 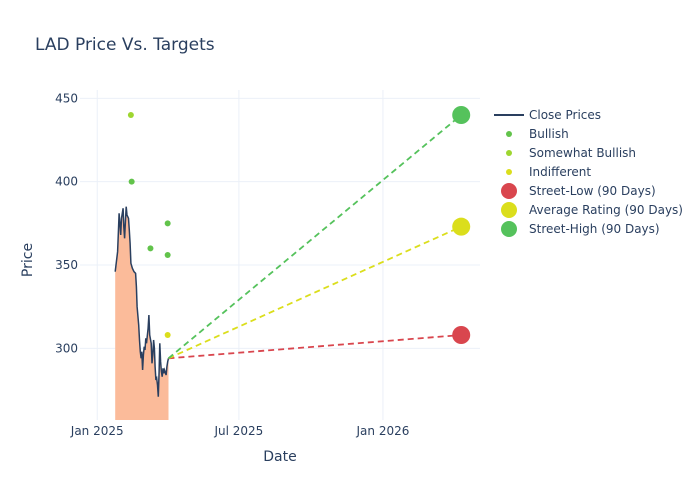 I want to click on x-tick-label: Jul 2025, so click(x=238, y=431).